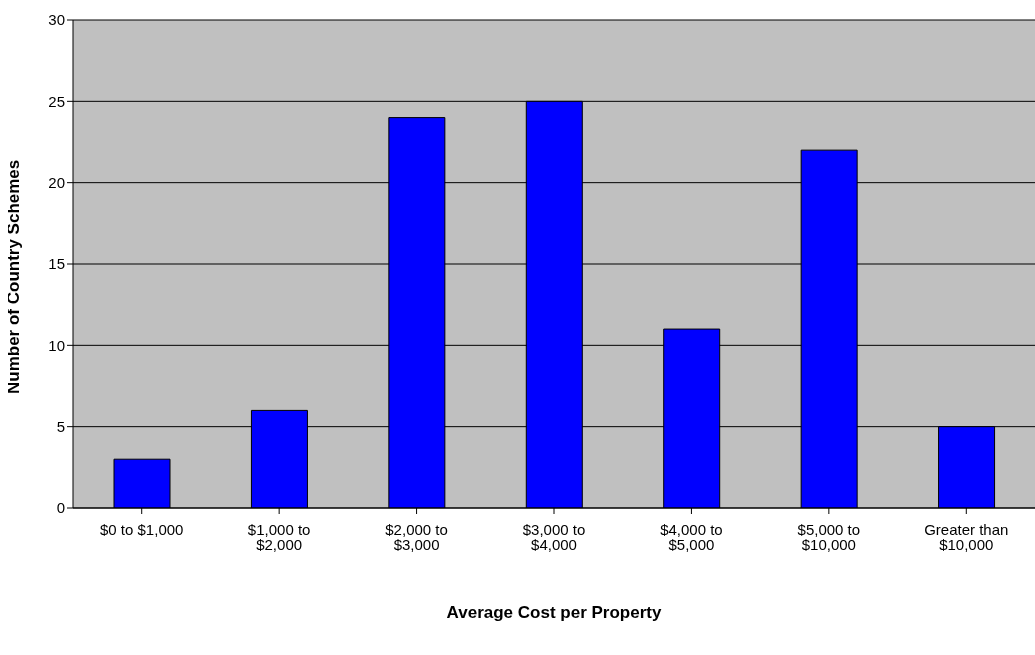  Describe the element at coordinates (279, 536) in the screenshot. I see `x-tick-label: $1,000 to $2,000` at that location.